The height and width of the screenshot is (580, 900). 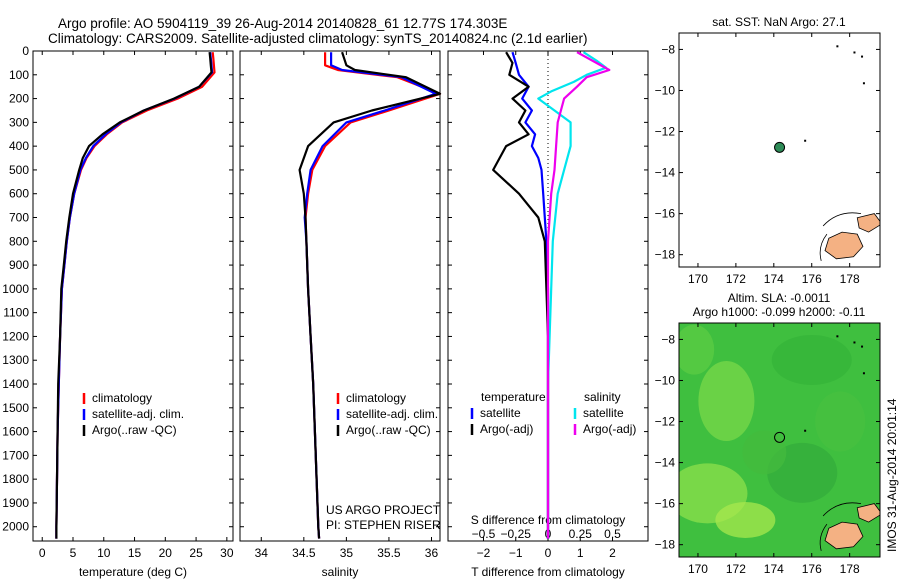 What do you see at coordinates (516, 553) in the screenshot?
I see `difference-xtick-label: −1` at bounding box center [516, 553].